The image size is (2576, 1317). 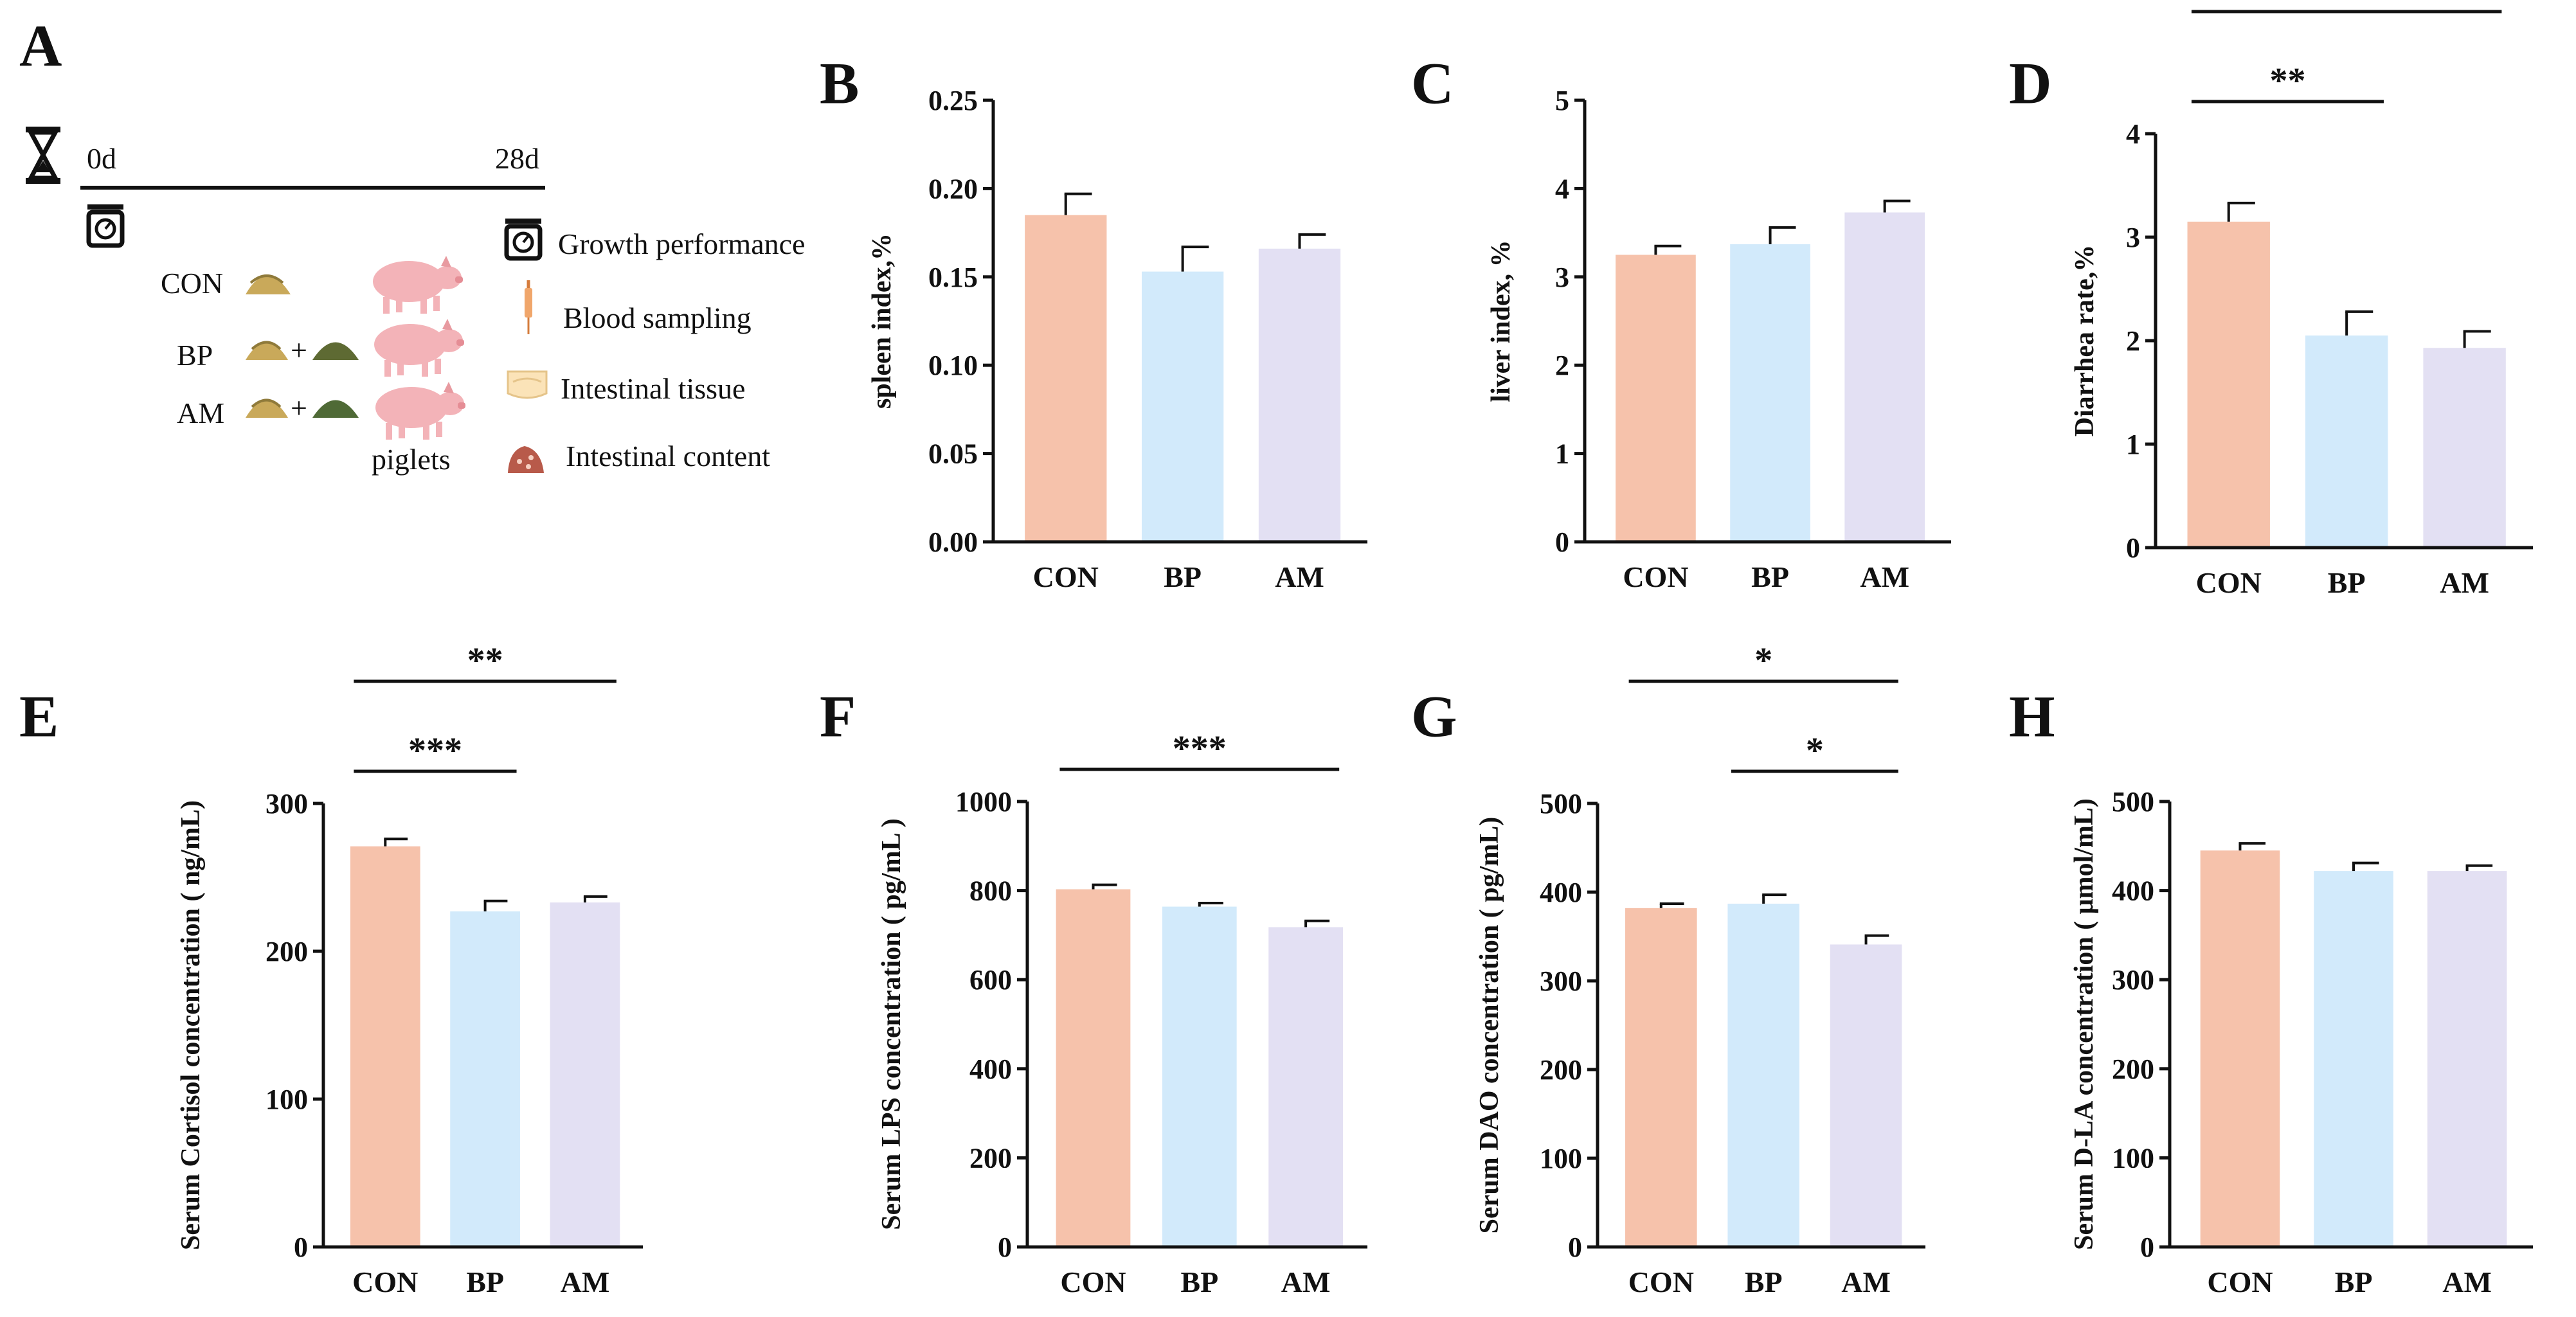 What do you see at coordinates (953, 365) in the screenshot?
I see `y-tick-label: 0.10` at bounding box center [953, 365].